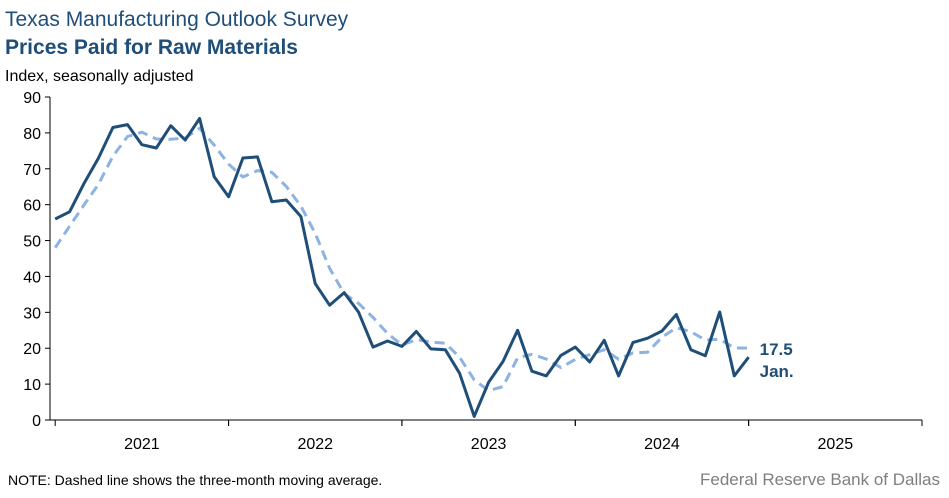 The width and height of the screenshot is (949, 498). What do you see at coordinates (32, 313) in the screenshot?
I see `y-tick-label: 30` at bounding box center [32, 313].